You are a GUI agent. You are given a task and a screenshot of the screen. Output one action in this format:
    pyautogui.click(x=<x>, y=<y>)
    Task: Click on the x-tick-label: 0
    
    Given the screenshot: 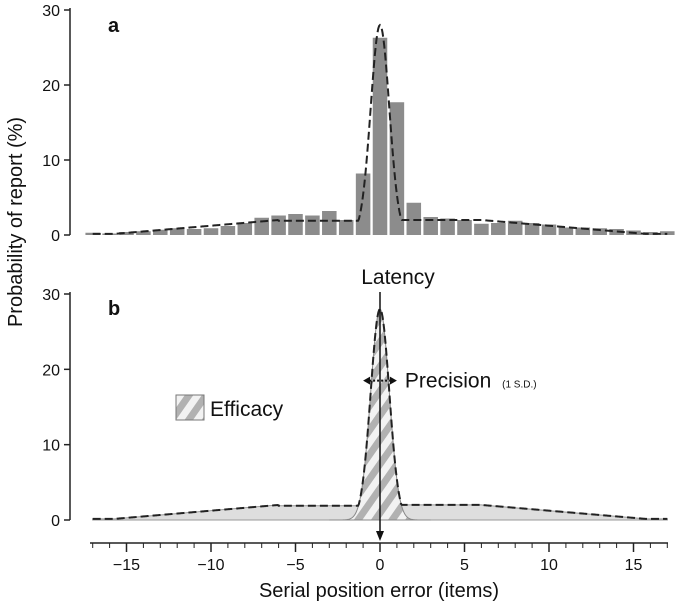 What is the action you would take?
    pyautogui.click(x=380, y=565)
    